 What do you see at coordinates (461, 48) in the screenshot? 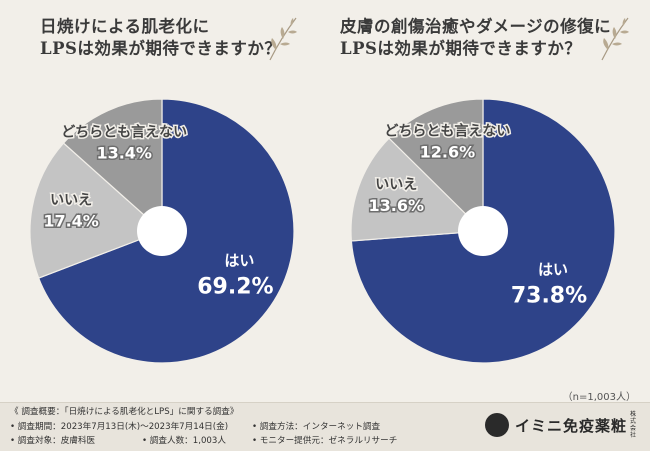
I see `chart-title-right-line-2: LPSは効果が期待できますか？` at bounding box center [461, 48].